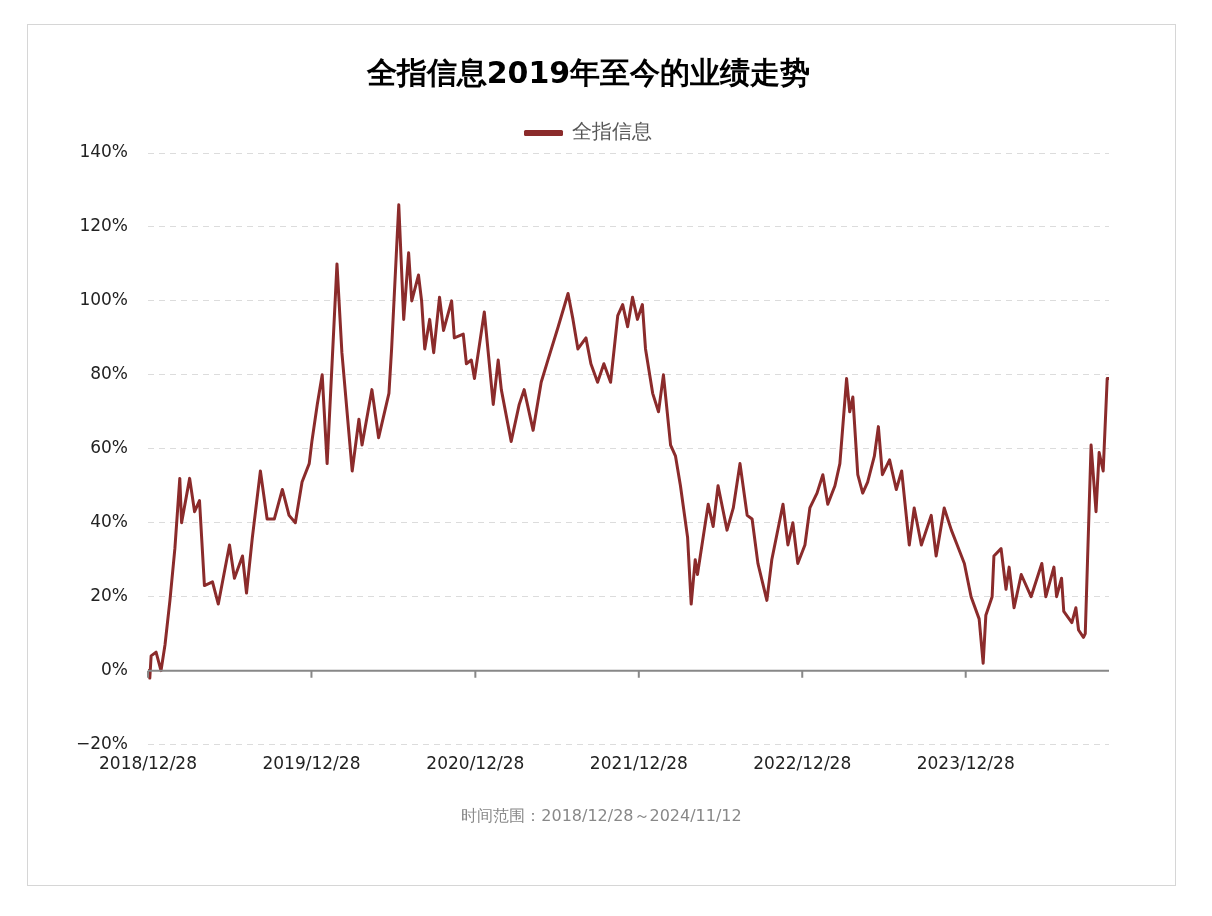  I want to click on y-tick-label: −20%, so click(101, 743).